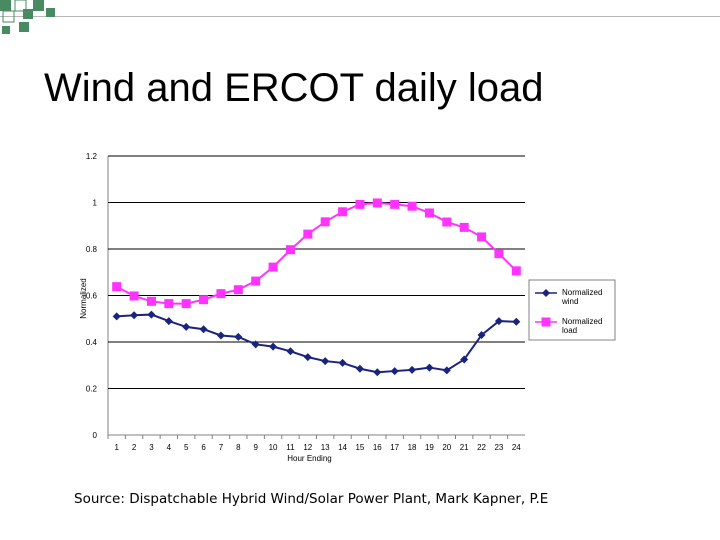  What do you see at coordinates (446, 447) in the screenshot?
I see `x-tick-label: 20` at bounding box center [446, 447].